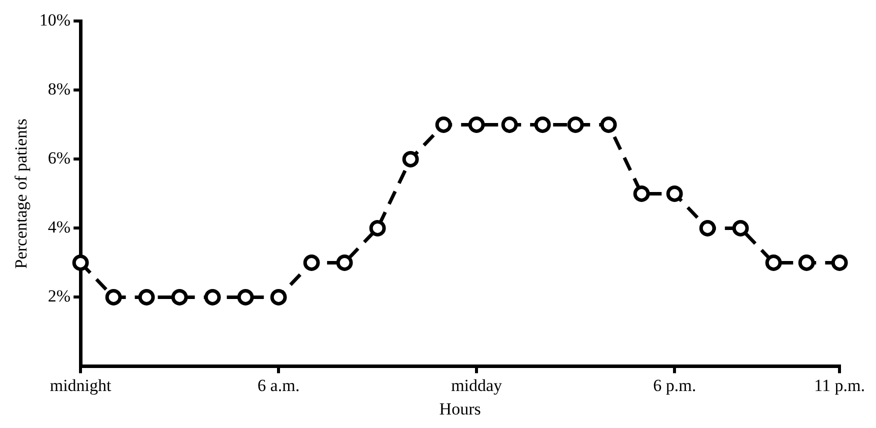  What do you see at coordinates (674, 385) in the screenshot?
I see `x-tick-label: 6 p.m.` at bounding box center [674, 385].